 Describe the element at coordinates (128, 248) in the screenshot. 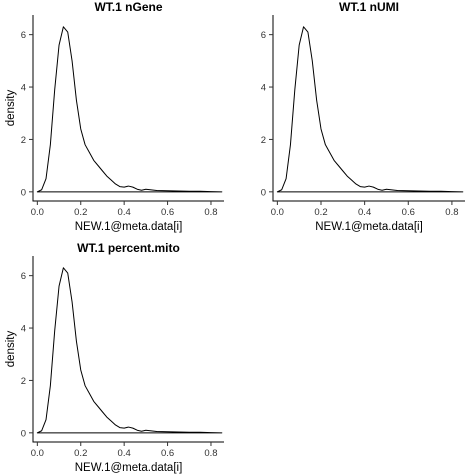

I see `panel-title: WT.1 percent.mito` at that location.